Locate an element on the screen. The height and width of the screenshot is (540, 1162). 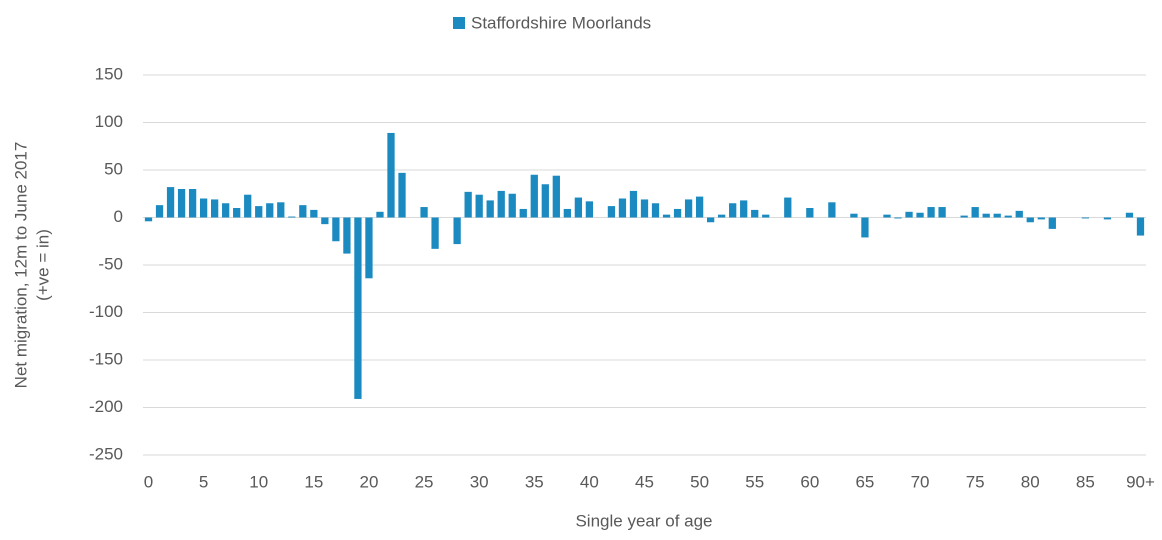
x-axis-label: Single year of age is located at coordinates (643, 520).